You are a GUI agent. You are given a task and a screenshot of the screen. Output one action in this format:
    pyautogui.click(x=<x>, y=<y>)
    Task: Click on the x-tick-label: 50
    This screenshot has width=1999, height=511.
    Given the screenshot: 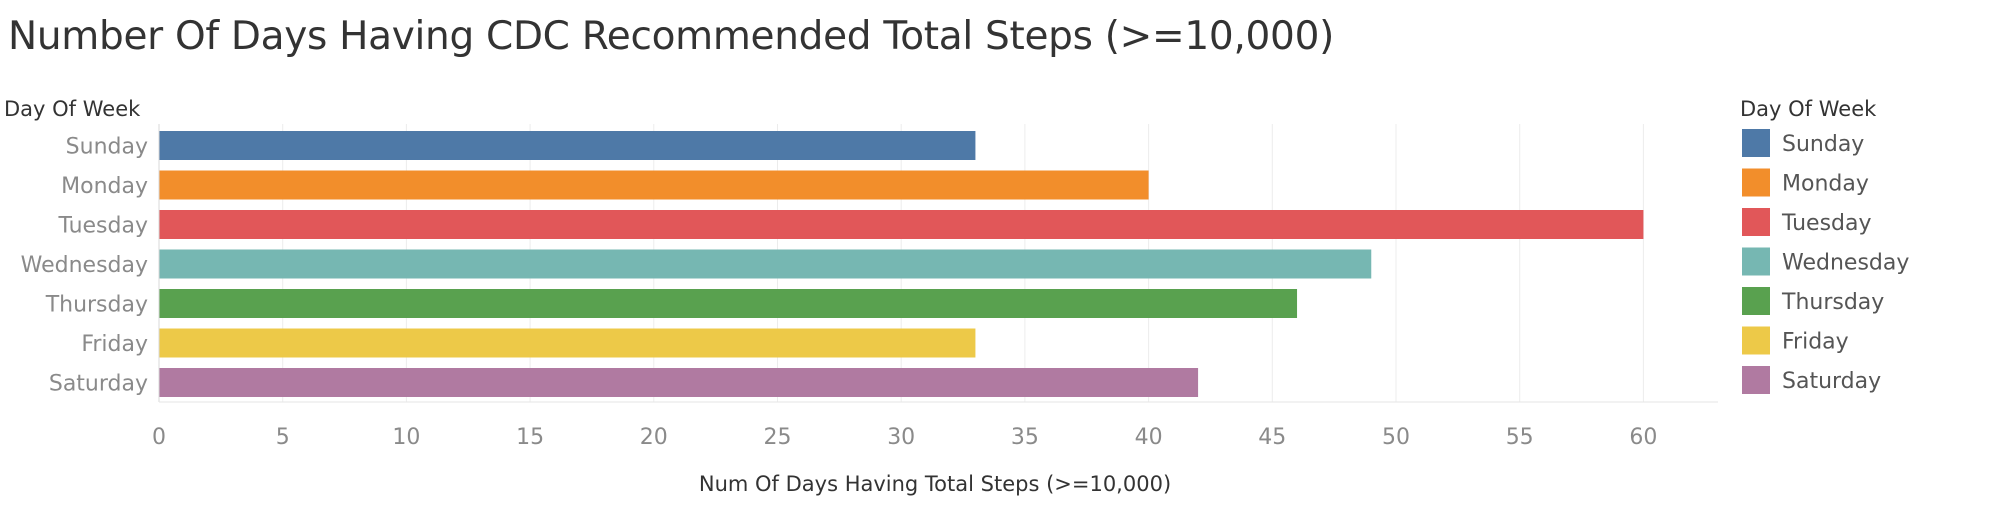 What is the action you would take?
    pyautogui.click(x=1396, y=437)
    